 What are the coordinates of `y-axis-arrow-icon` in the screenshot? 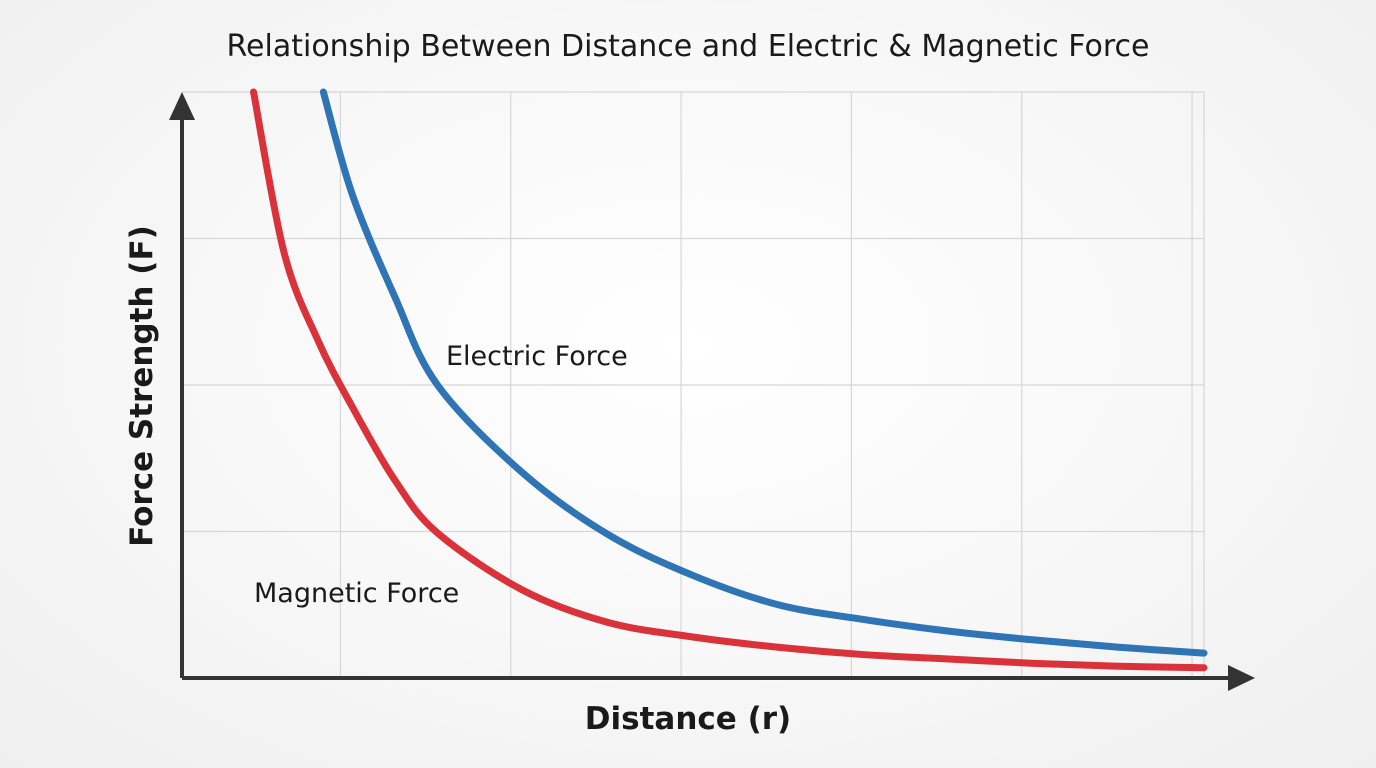 It's located at (182, 106).